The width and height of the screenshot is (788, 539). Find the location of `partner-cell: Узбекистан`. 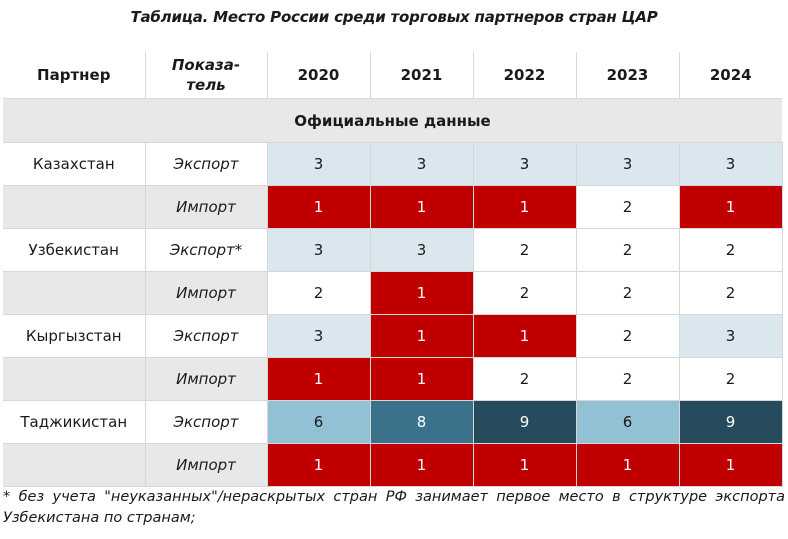

partner-cell: Узбекистан is located at coordinates (74, 250).